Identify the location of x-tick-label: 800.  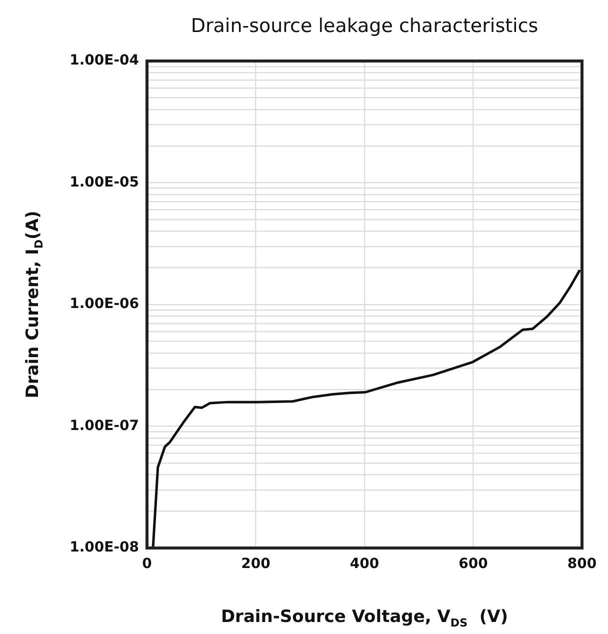
(582, 564).